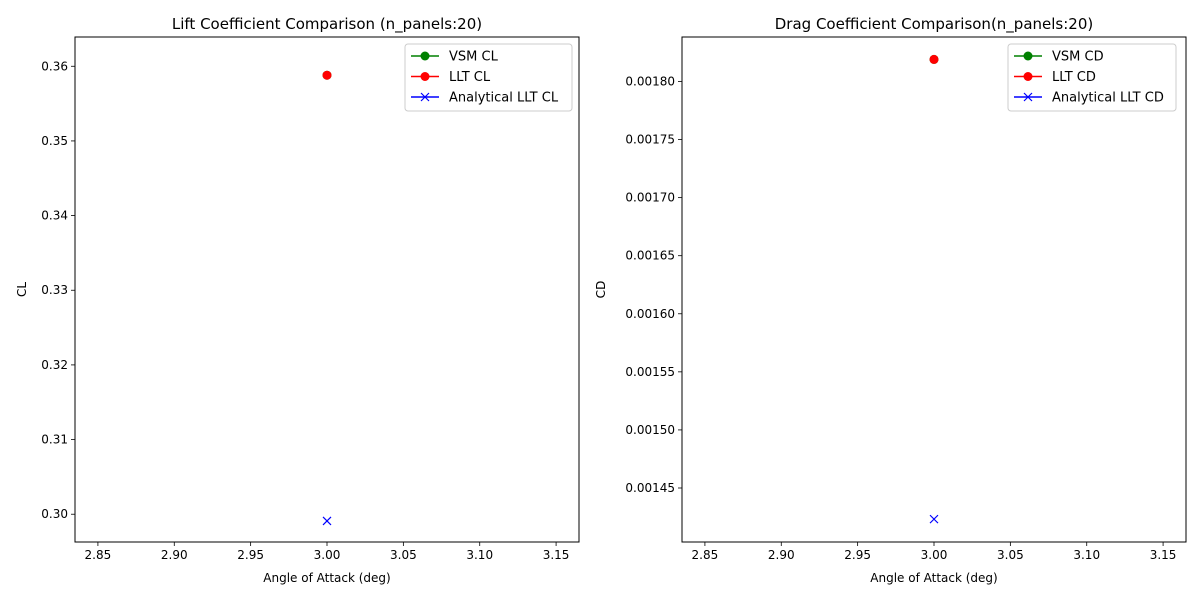 Image resolution: width=1200 pixels, height=600 pixels. Describe the element at coordinates (650, 314) in the screenshot. I see `y-tick-label: 0.00160` at that location.